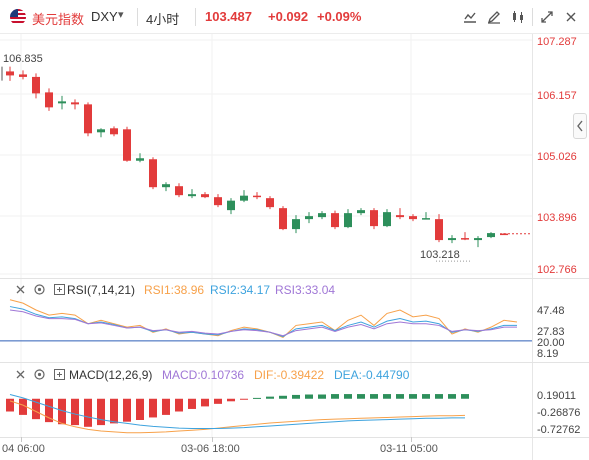 This screenshot has width=589, height=460. I want to click on dea-line, so click(237, 411).